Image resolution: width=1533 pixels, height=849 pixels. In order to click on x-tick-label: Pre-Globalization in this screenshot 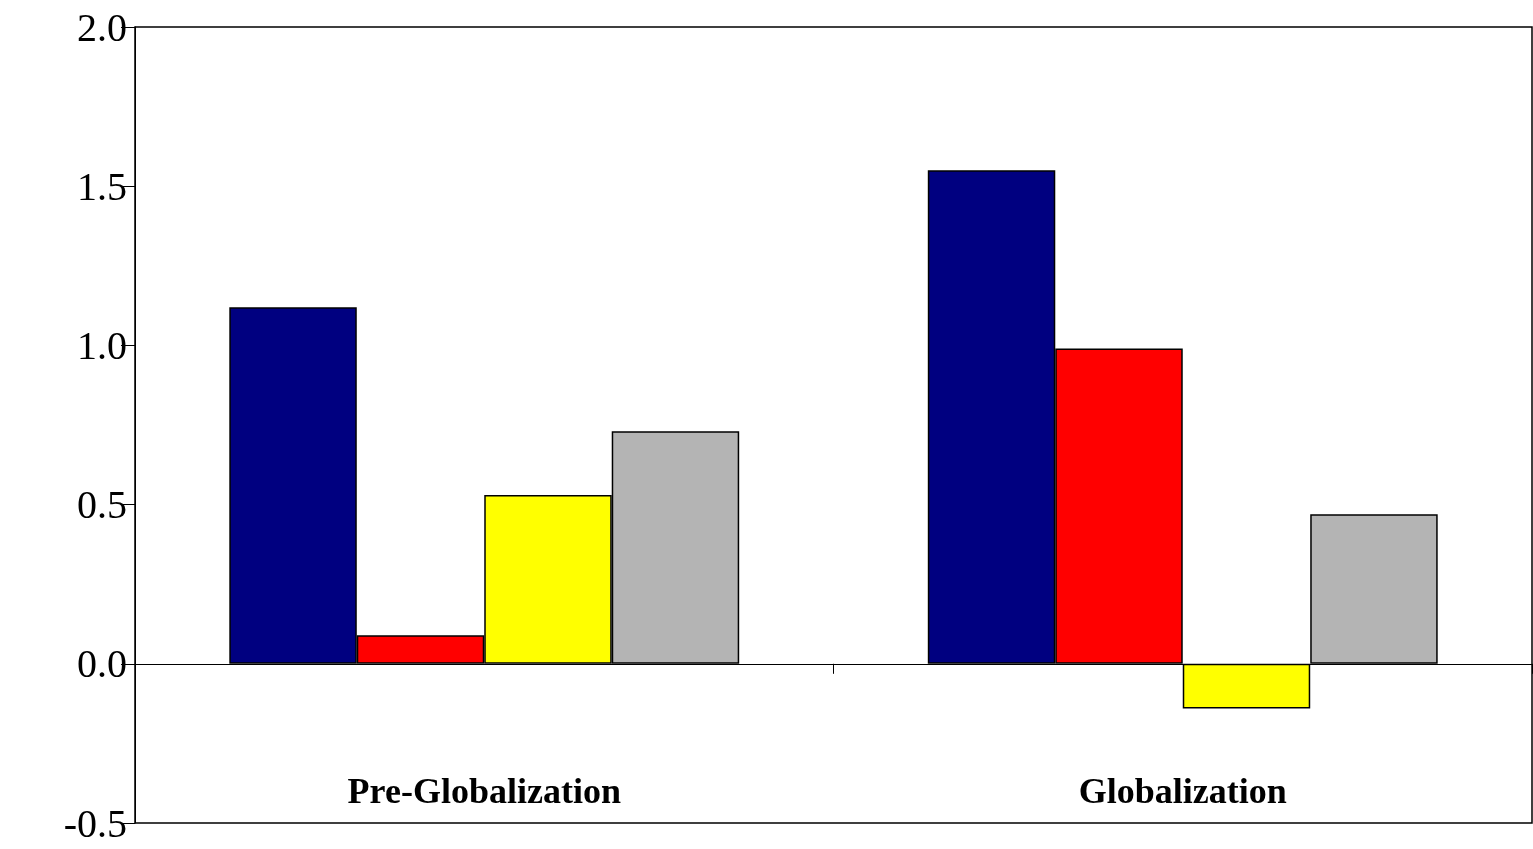, I will do `click(484, 791)`.